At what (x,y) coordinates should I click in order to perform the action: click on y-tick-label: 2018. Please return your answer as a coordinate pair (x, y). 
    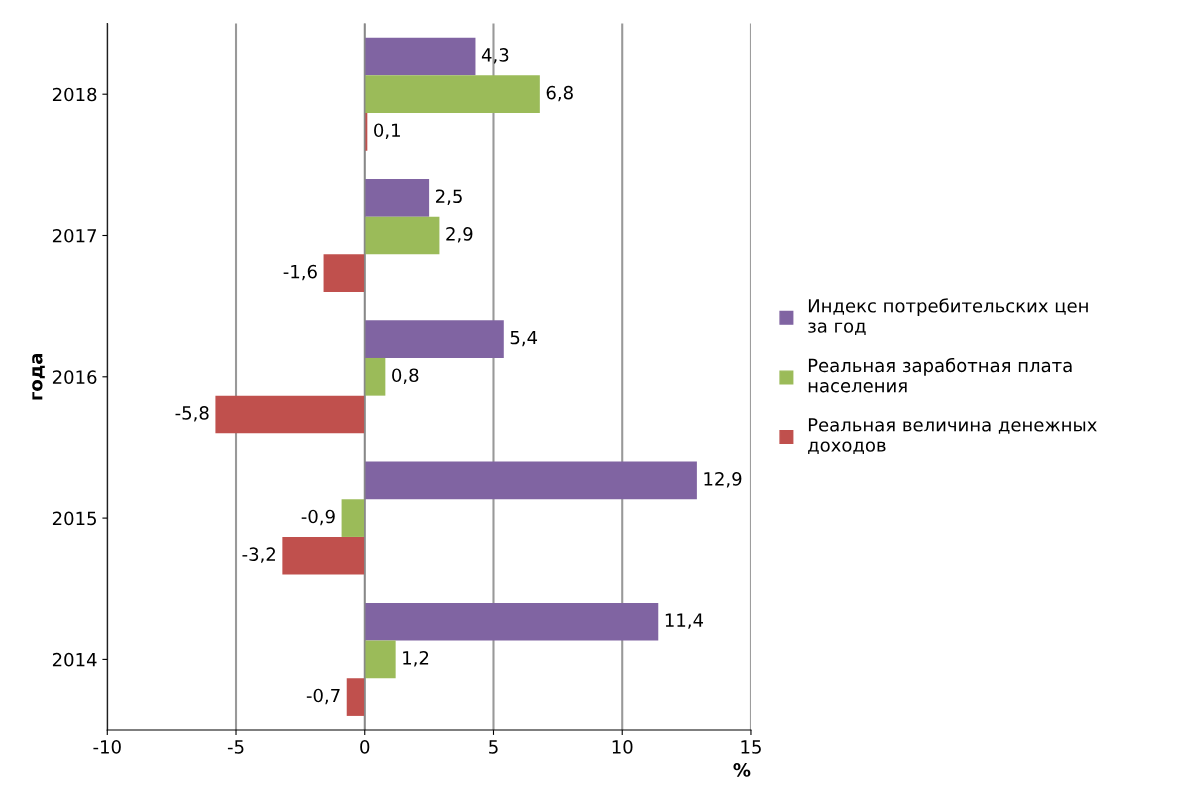
    Looking at the image, I should click on (74, 94).